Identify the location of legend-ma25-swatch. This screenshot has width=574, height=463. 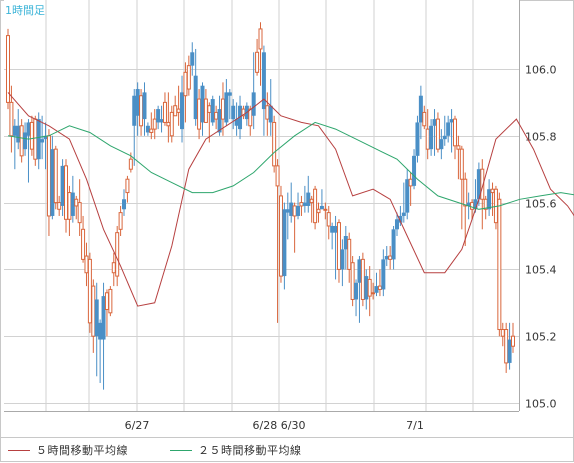
(181, 450).